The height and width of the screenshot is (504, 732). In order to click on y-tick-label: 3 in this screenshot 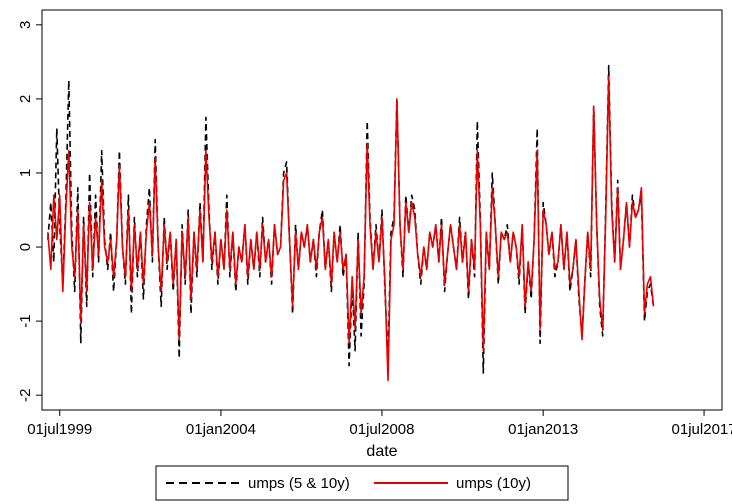, I will do `click(25, 25)`.